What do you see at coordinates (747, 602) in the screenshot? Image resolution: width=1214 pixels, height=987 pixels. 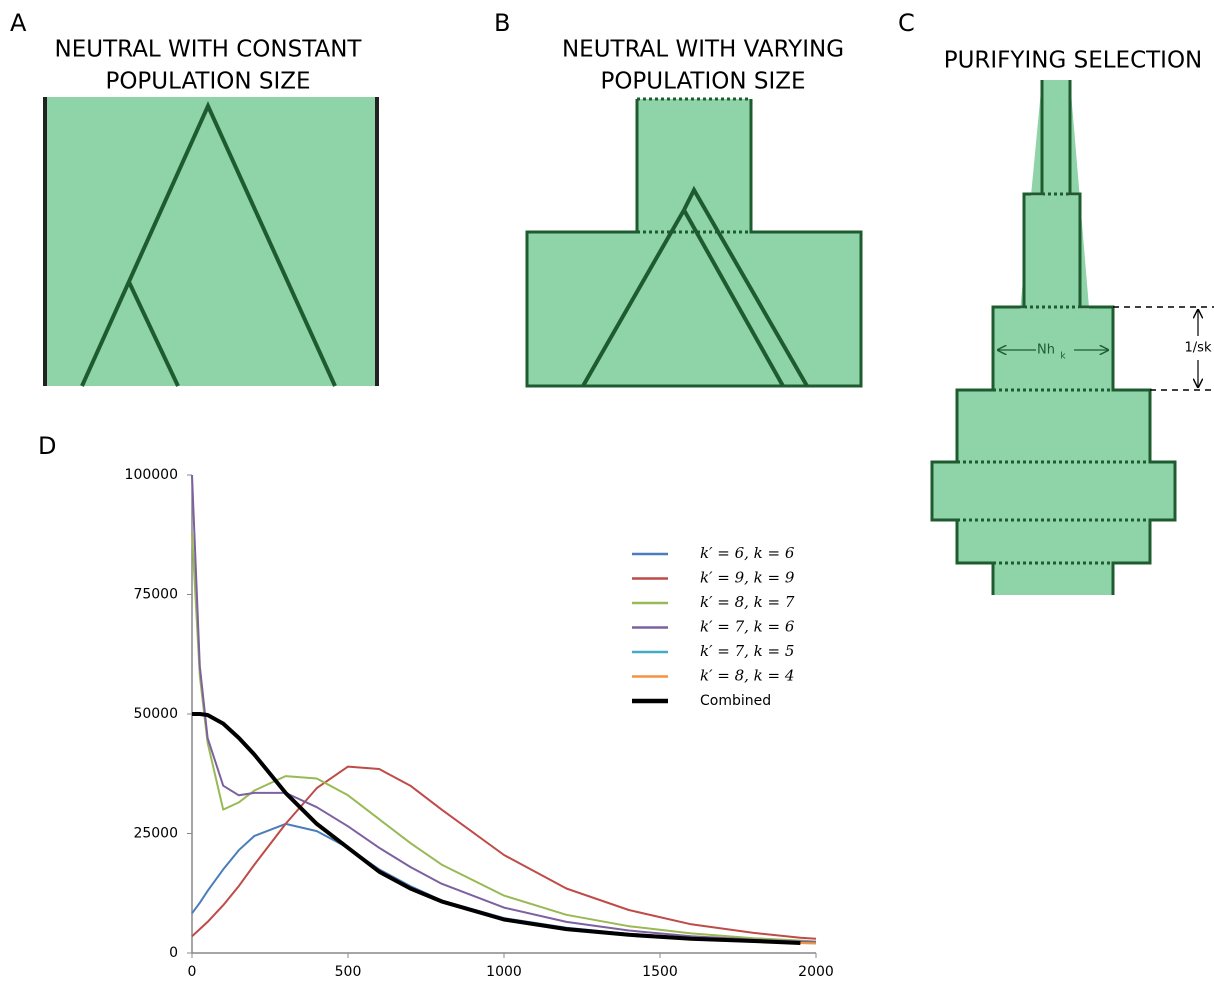 I see `legend-label: k′ = 8, k = 7` at bounding box center [747, 602].